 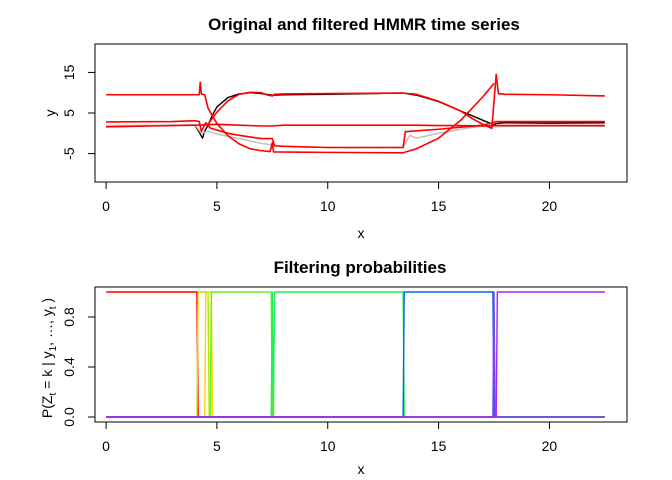 I want to click on chart-bottom-x-label: x, so click(x=361, y=469).